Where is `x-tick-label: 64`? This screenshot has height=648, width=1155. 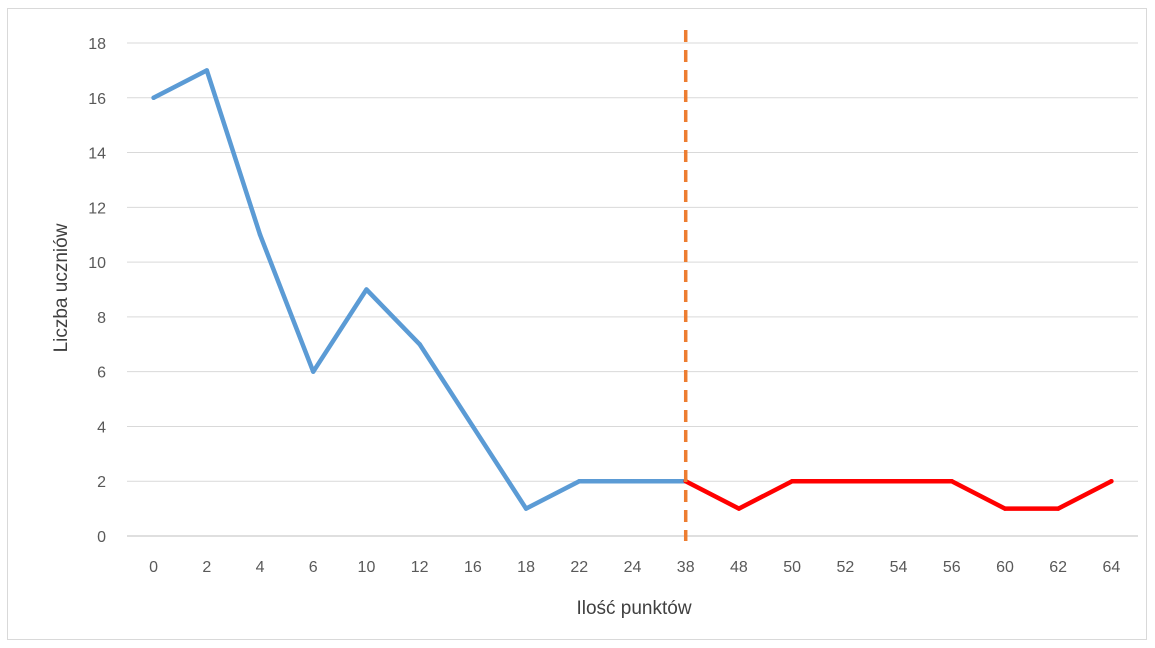
x-tick-label: 64 is located at coordinates (1111, 567).